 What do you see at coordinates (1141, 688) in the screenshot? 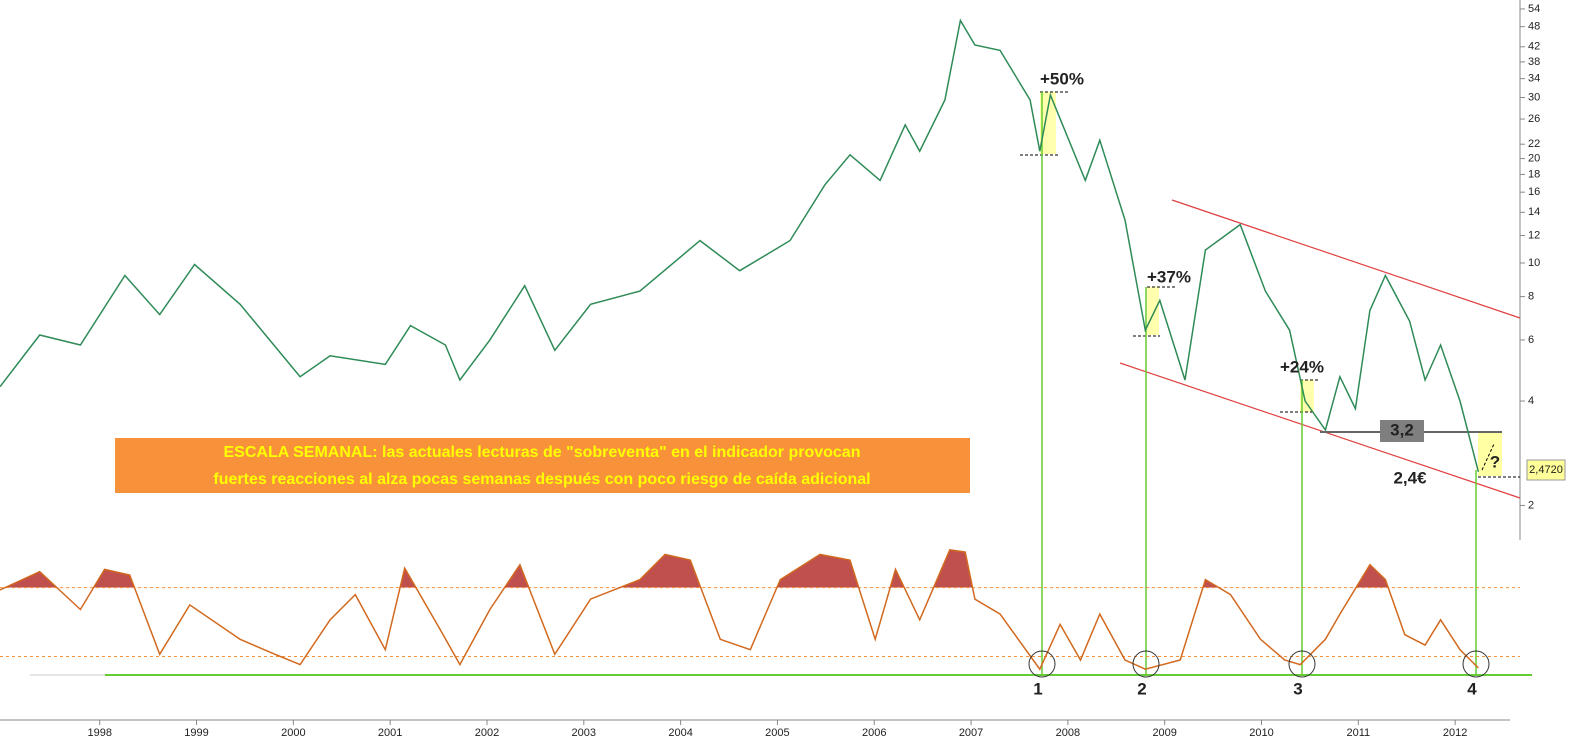
I see `callout-label: 2` at bounding box center [1141, 688].